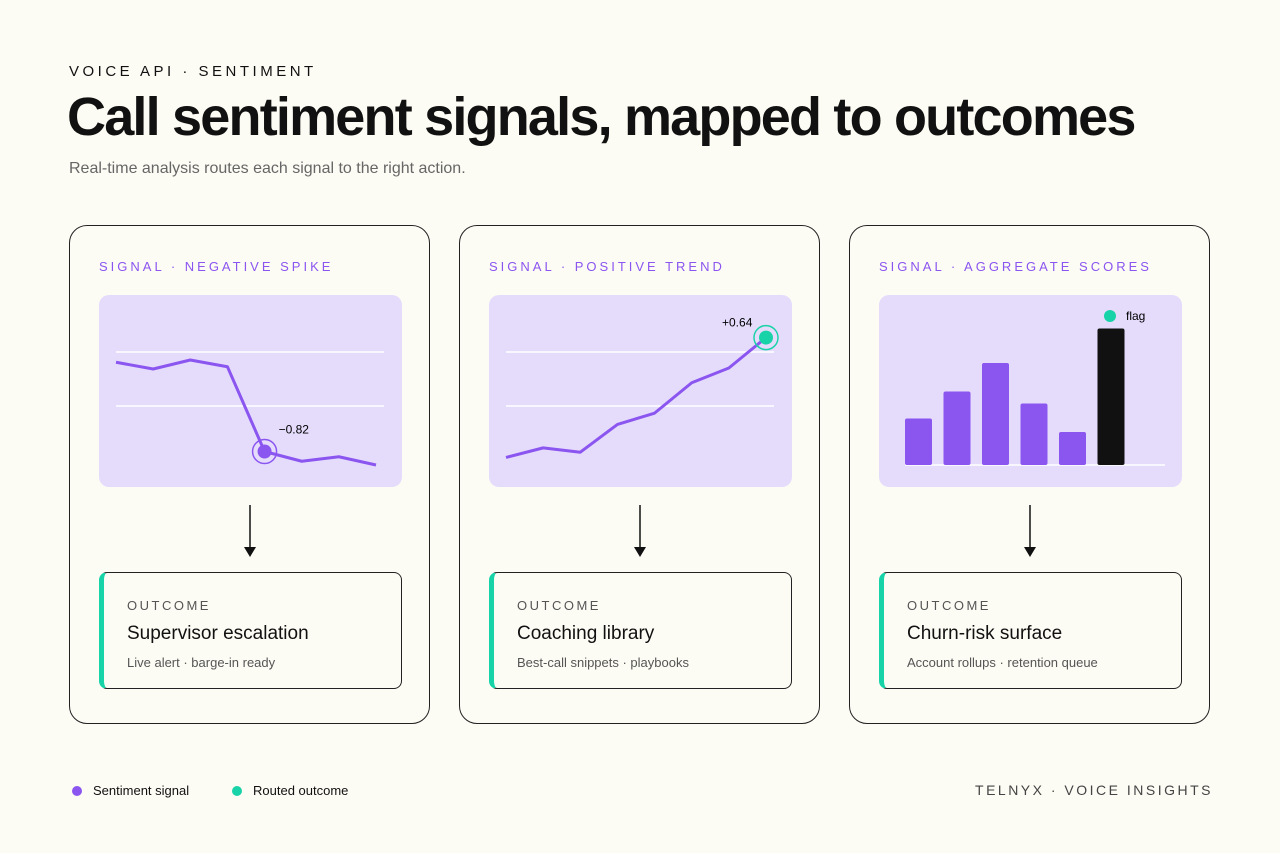 The width and height of the screenshot is (1280, 853). I want to click on chart-svg: +0.64, so click(642, 387).